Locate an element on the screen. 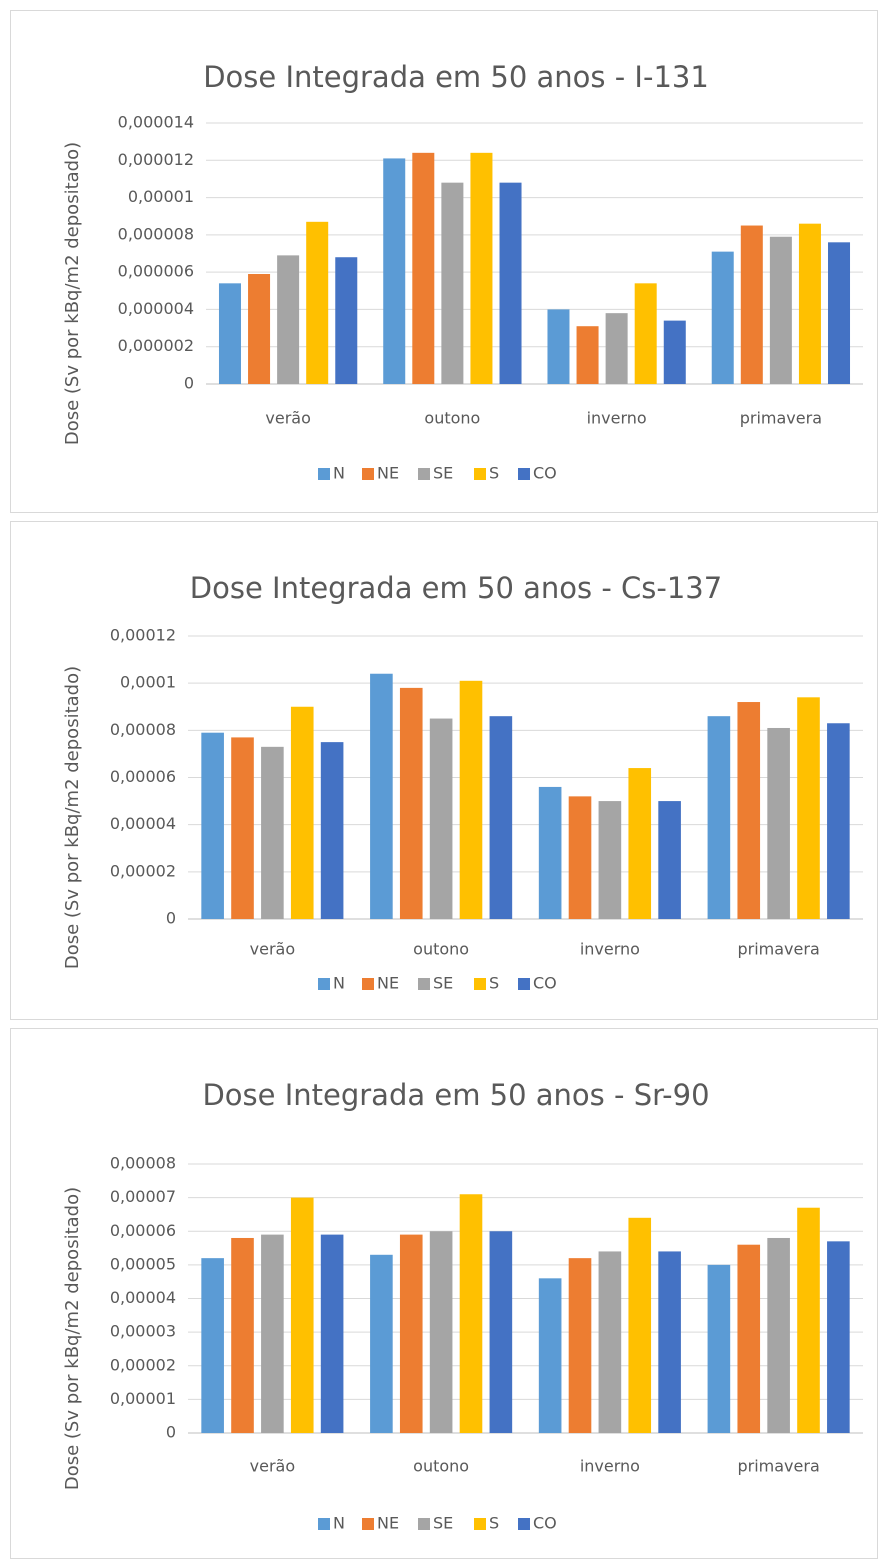  y-tick-label: 0,000008 is located at coordinates (156, 233).